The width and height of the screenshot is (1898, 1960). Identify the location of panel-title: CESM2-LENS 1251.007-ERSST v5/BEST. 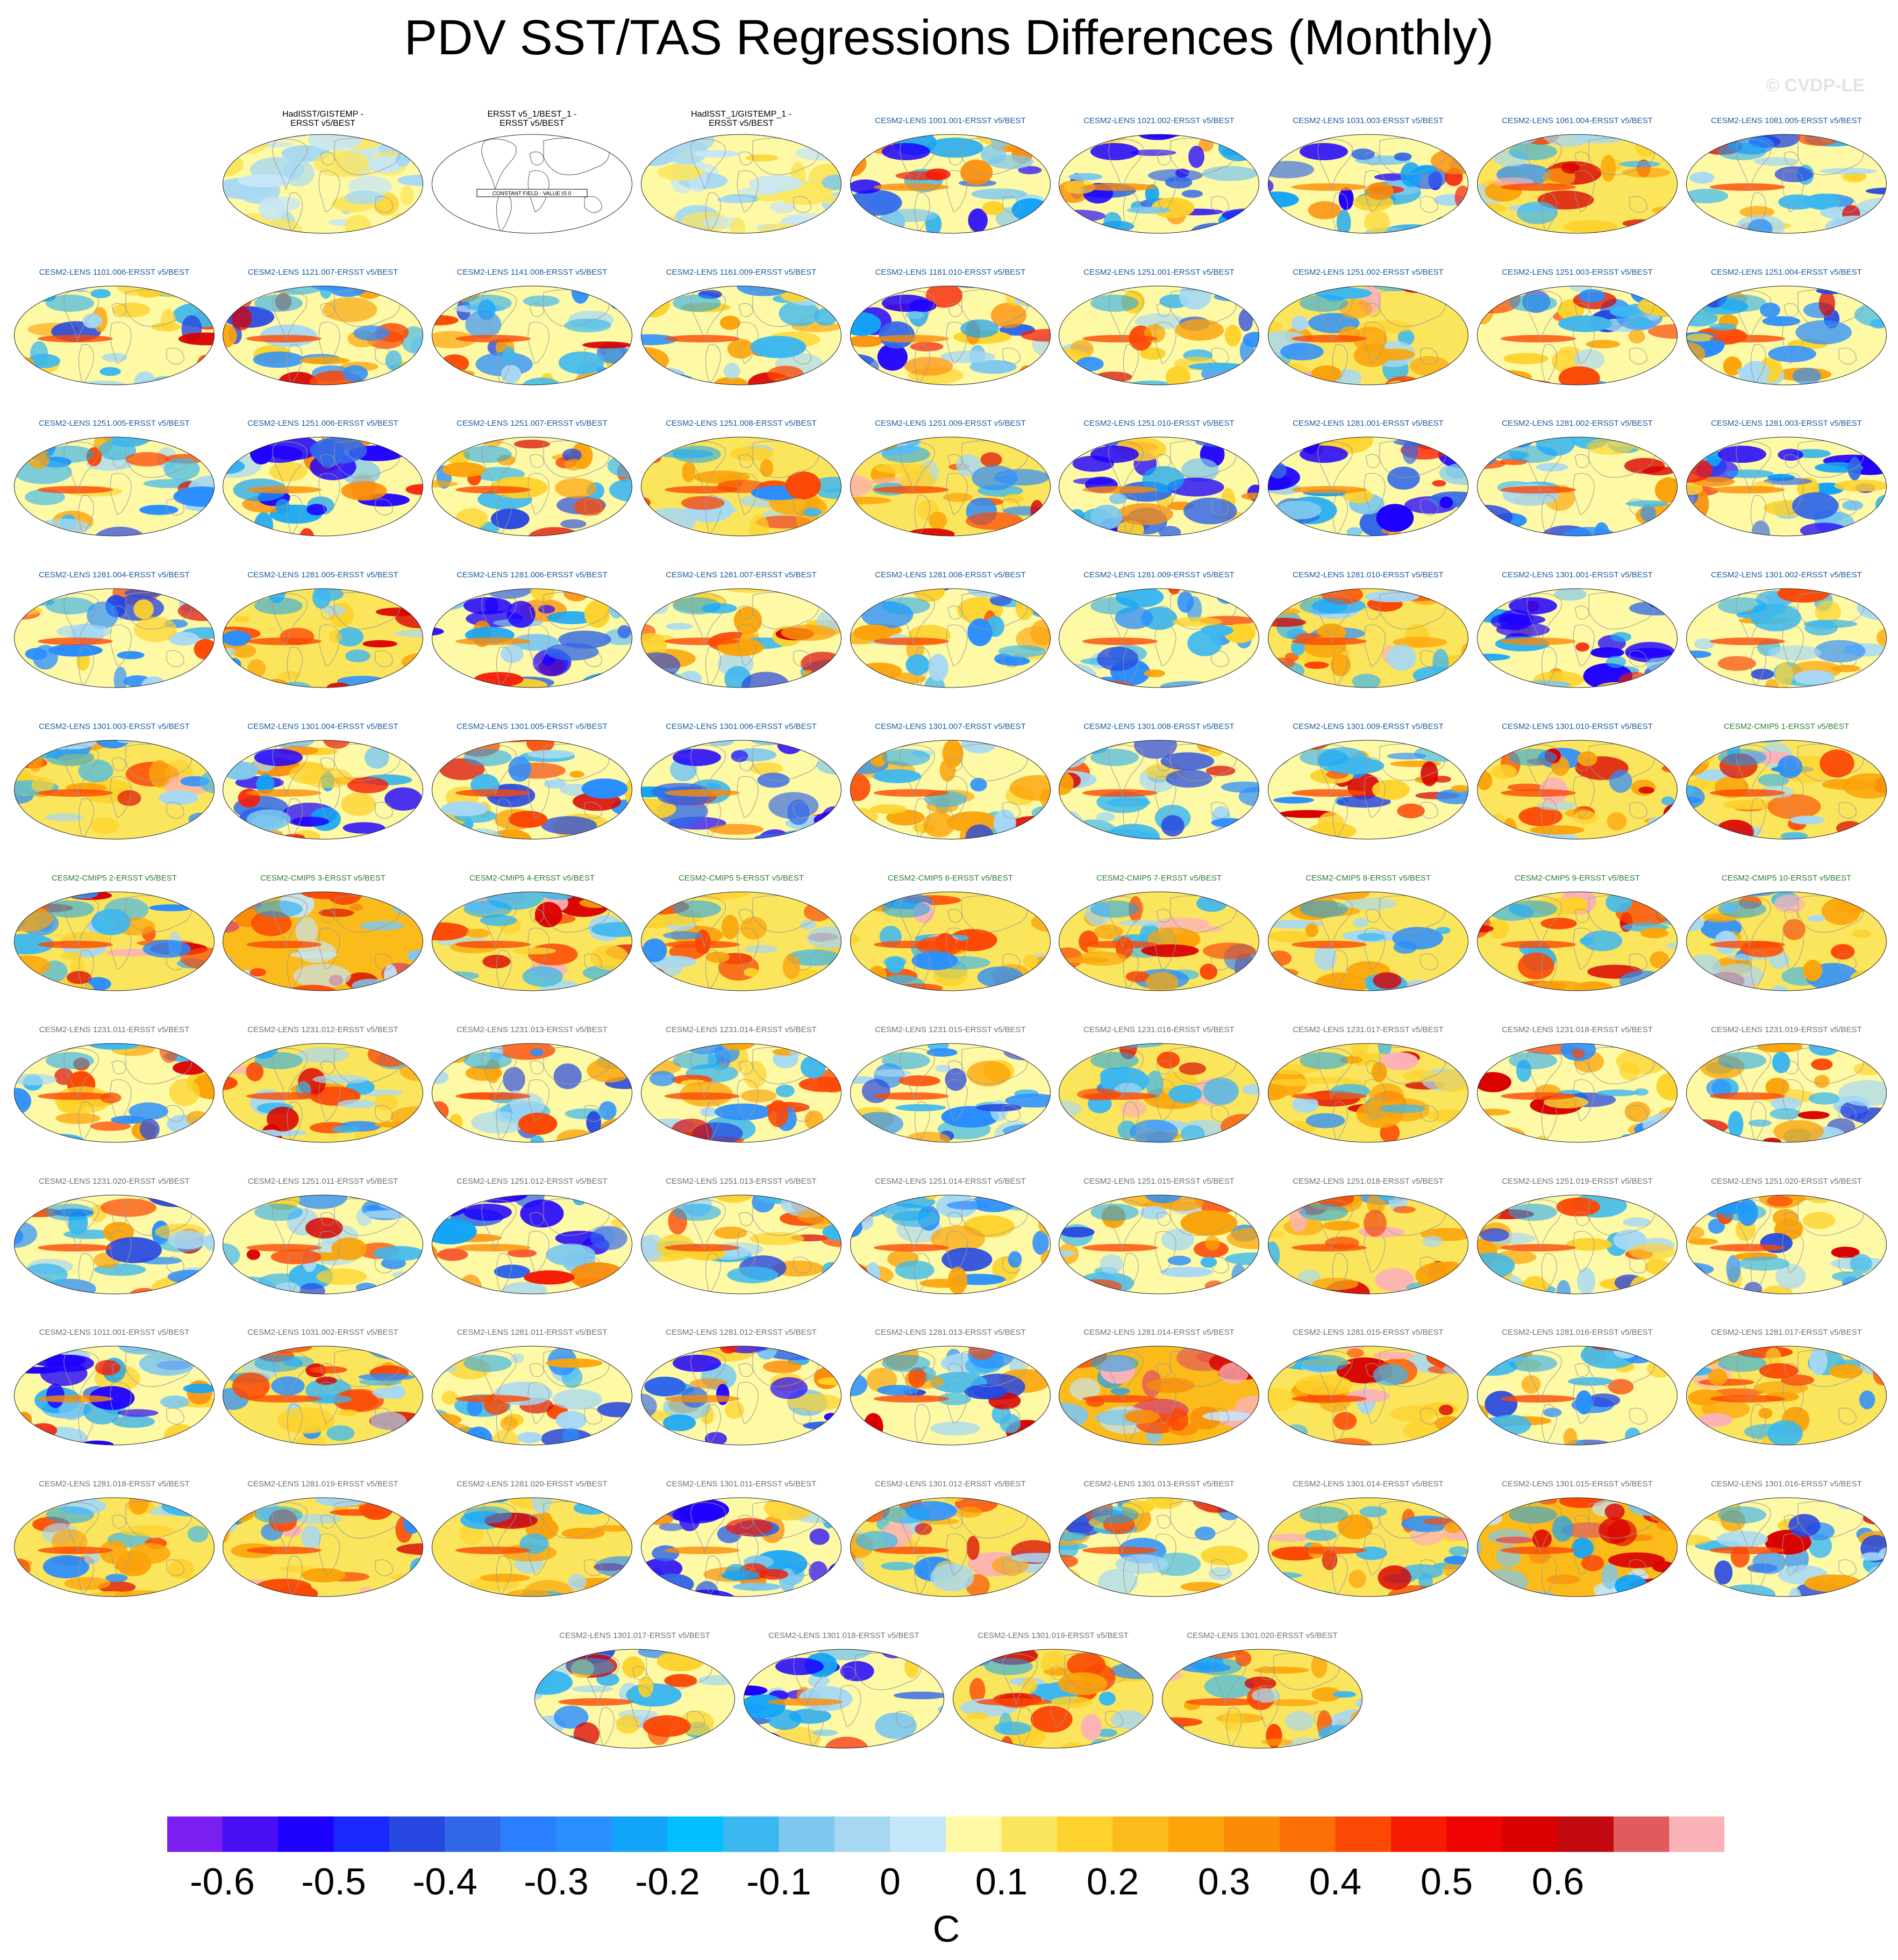
(532, 423).